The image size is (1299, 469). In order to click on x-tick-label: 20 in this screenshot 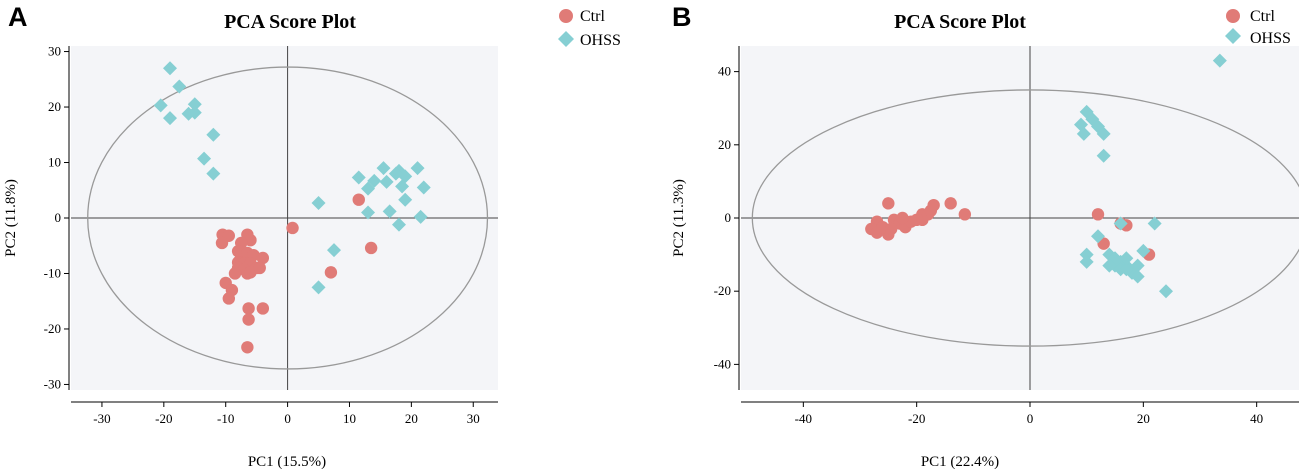, I will do `click(1143, 418)`.